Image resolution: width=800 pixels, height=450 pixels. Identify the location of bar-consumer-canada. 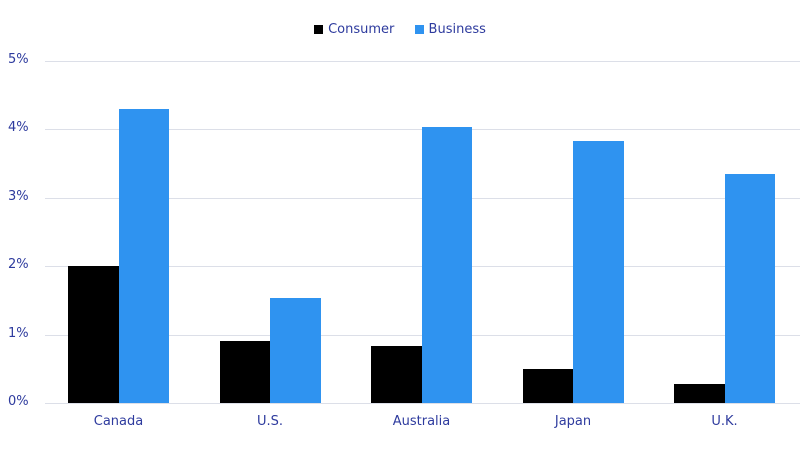
(93, 334).